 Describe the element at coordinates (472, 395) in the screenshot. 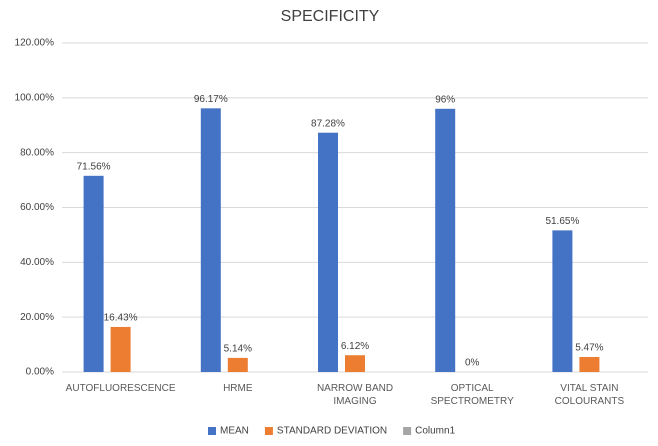

I see `x-tick-label: OPTICAL SPECTROMETRY` at that location.